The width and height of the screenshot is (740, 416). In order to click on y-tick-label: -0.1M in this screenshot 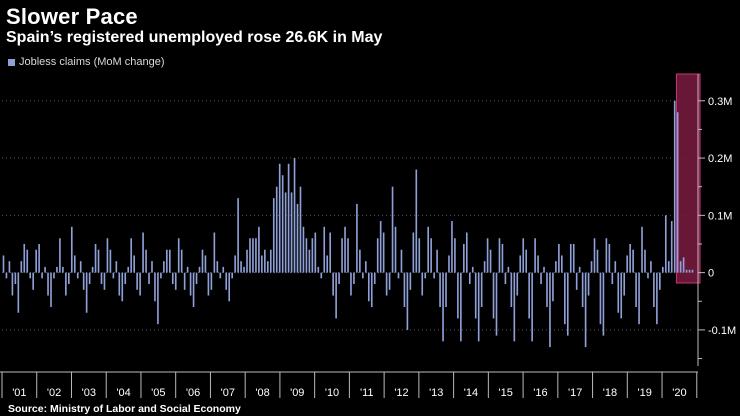, I will do `click(722, 331)`.